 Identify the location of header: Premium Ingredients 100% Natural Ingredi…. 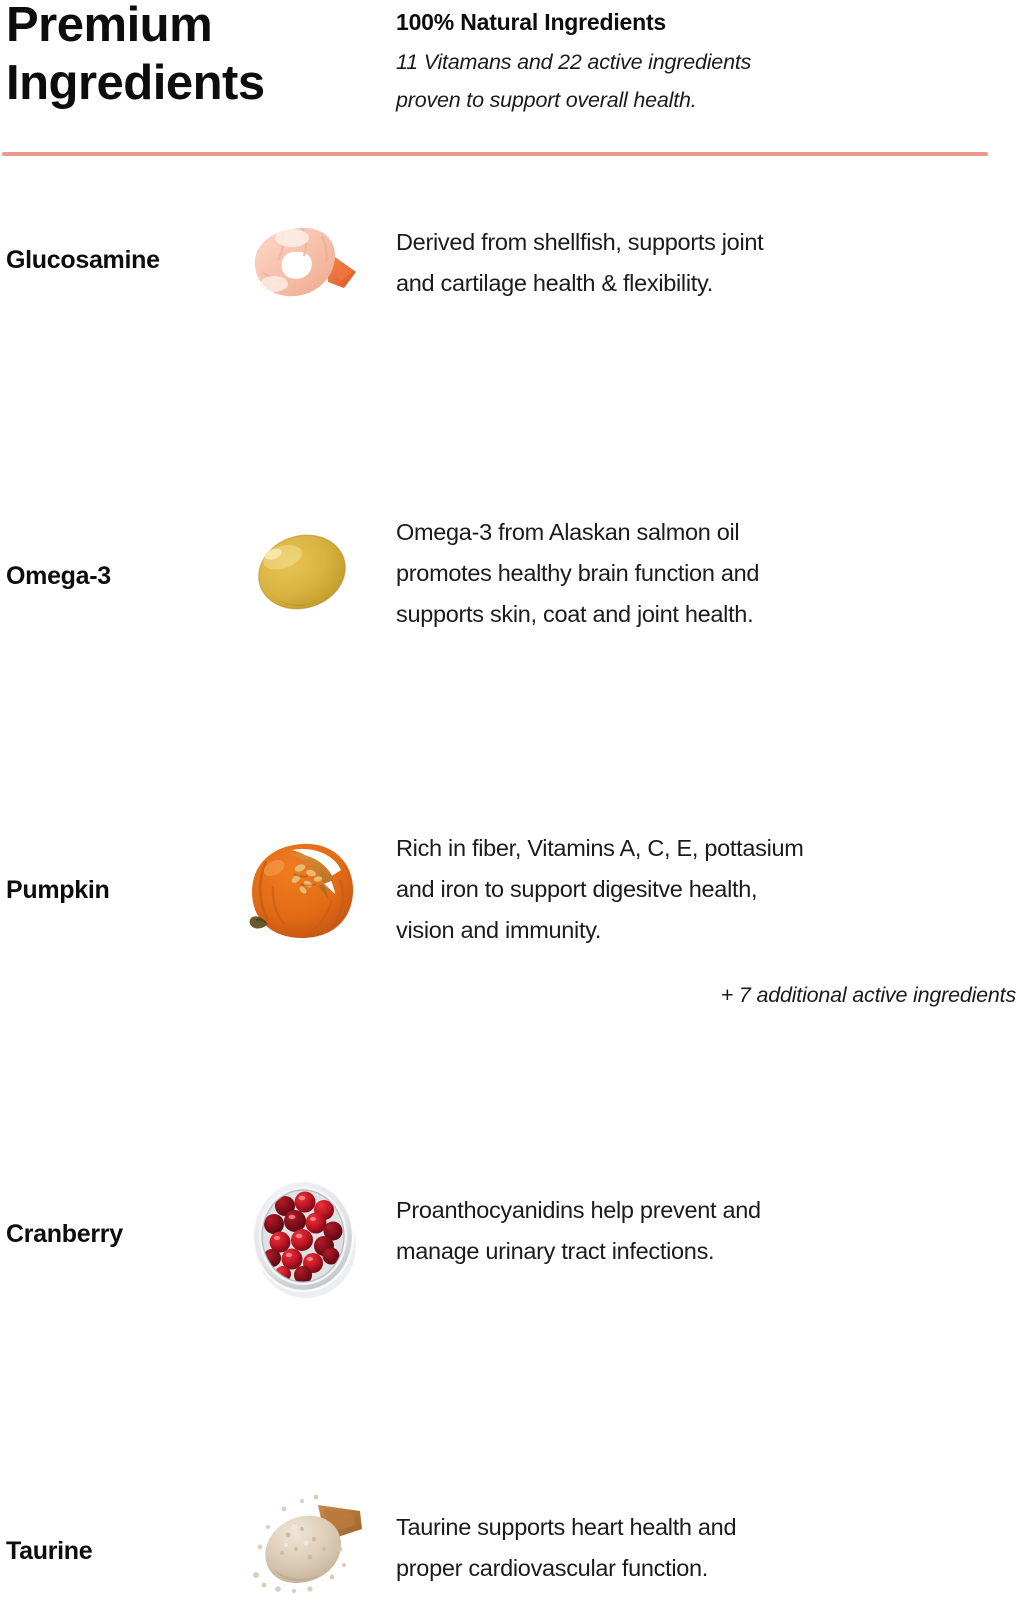
(512, 76).